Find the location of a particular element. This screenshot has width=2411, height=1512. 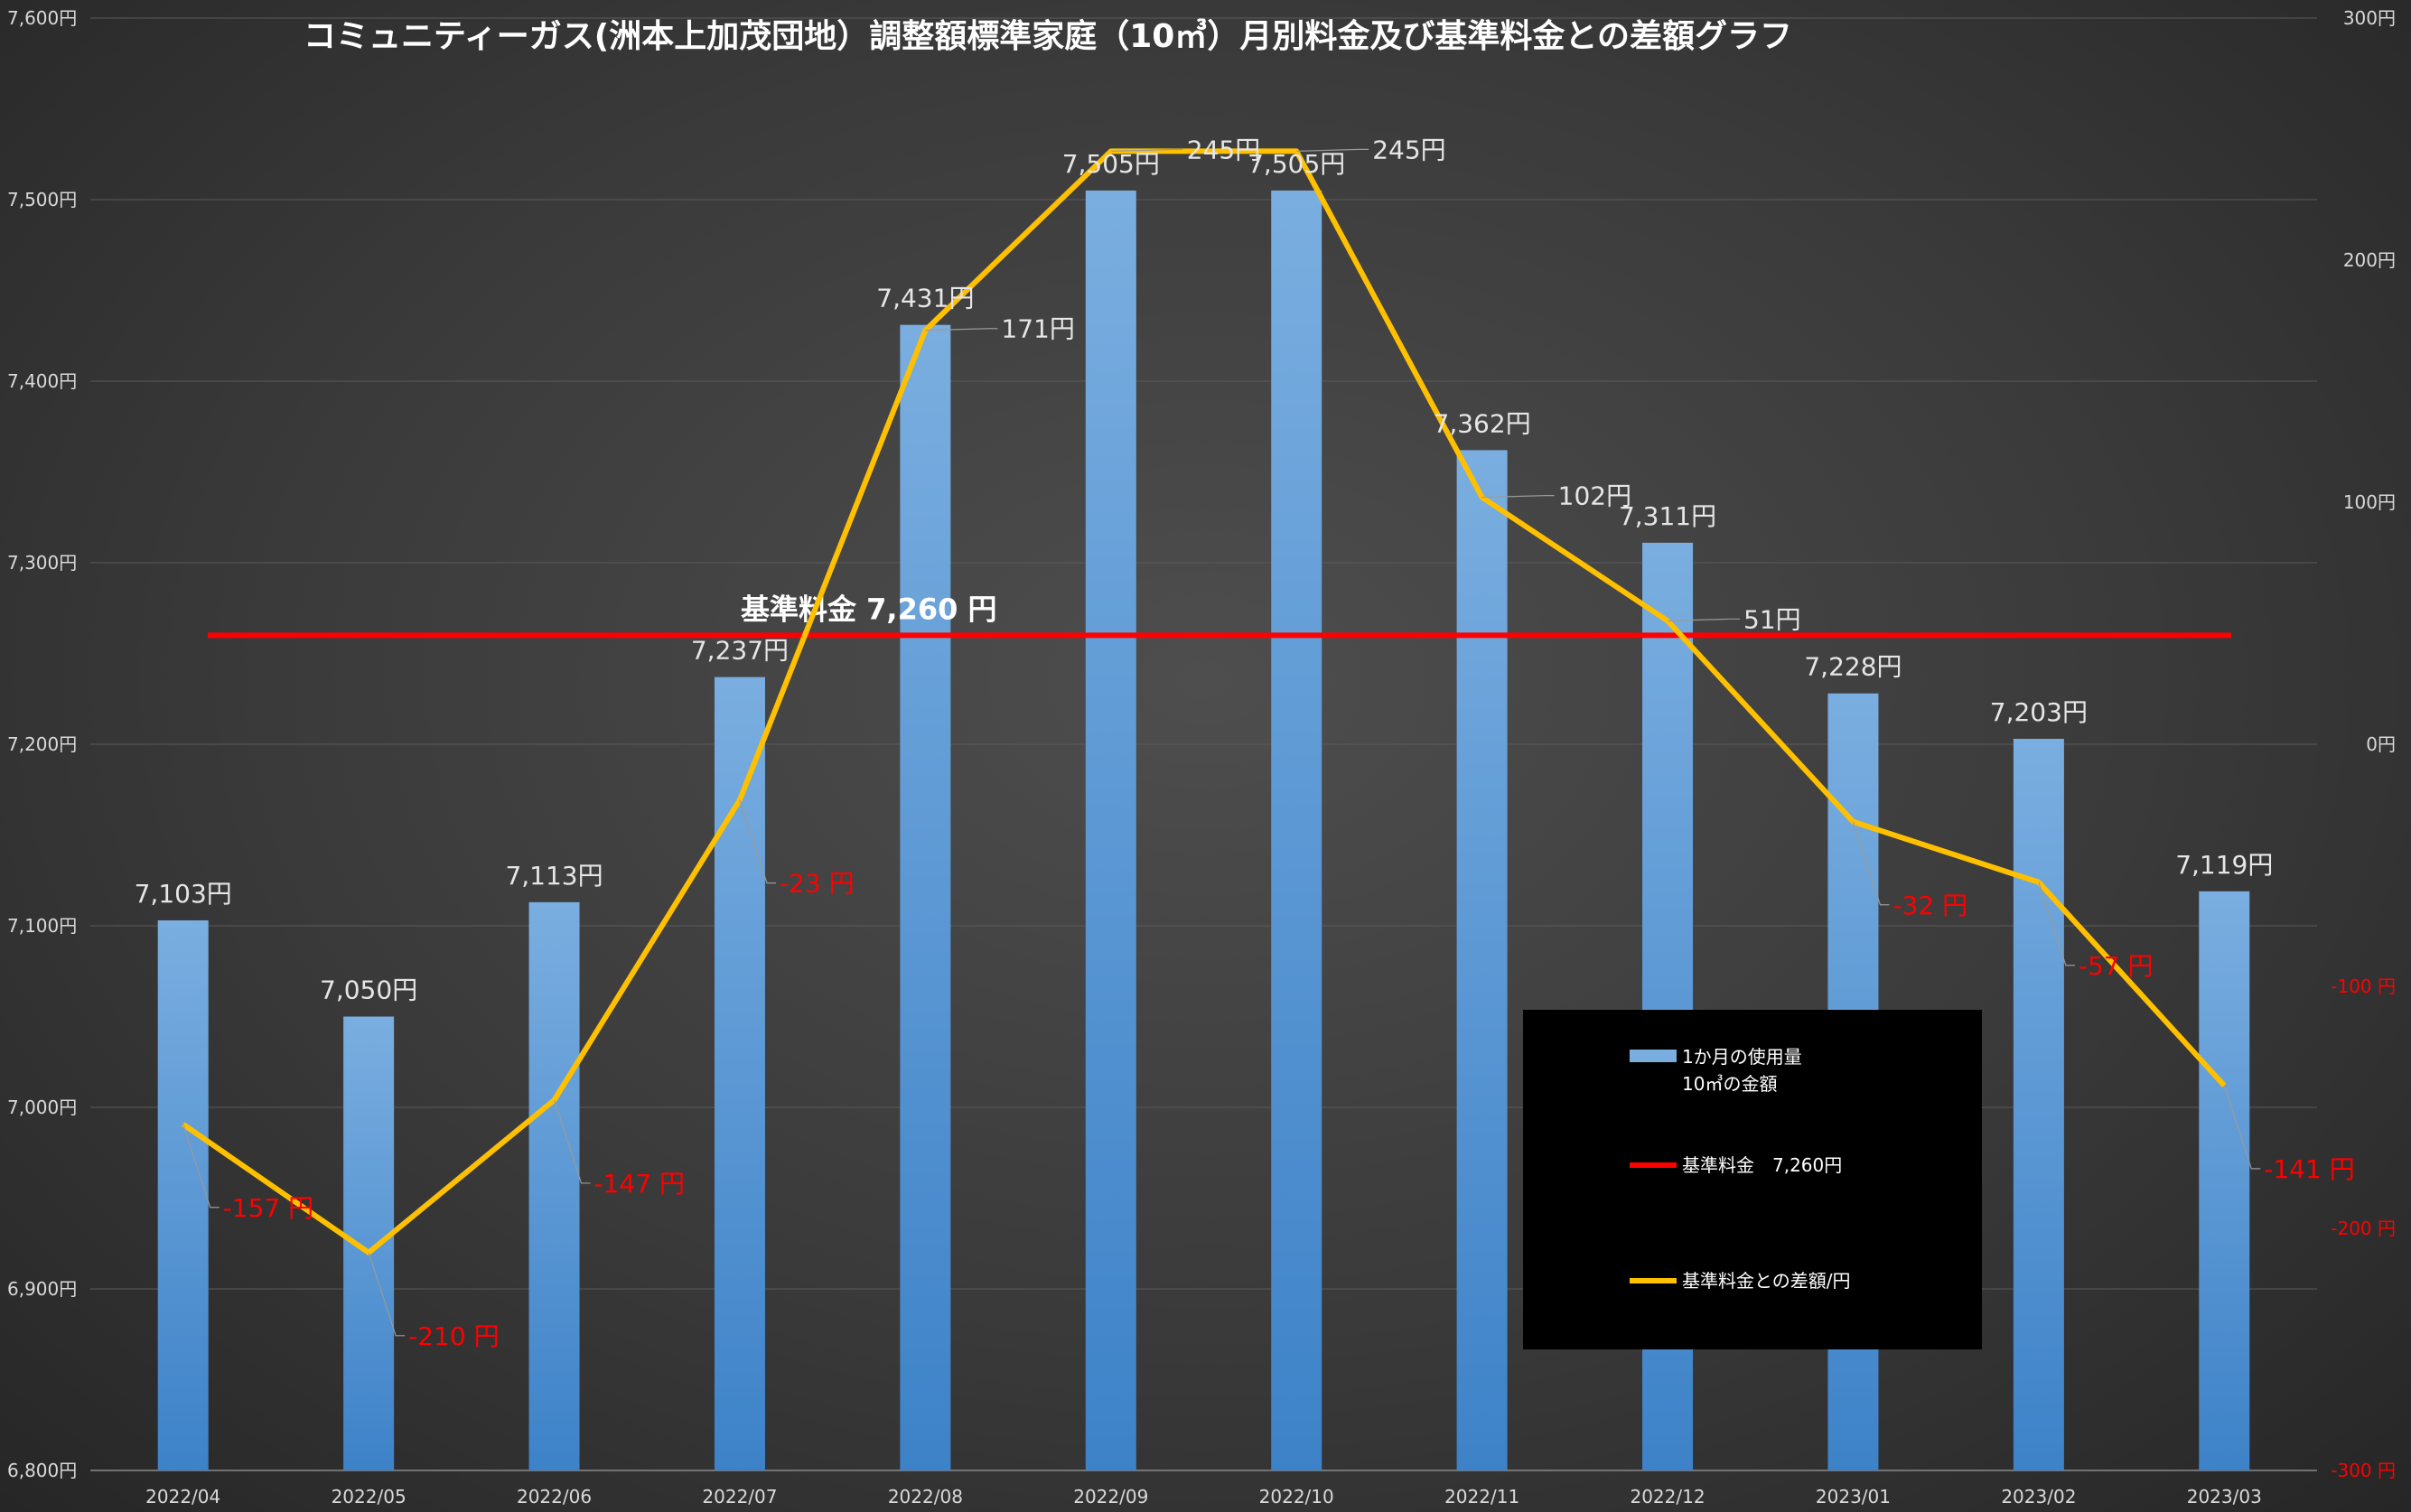

diff-value-label: -141 円 is located at coordinates (2309, 1169).